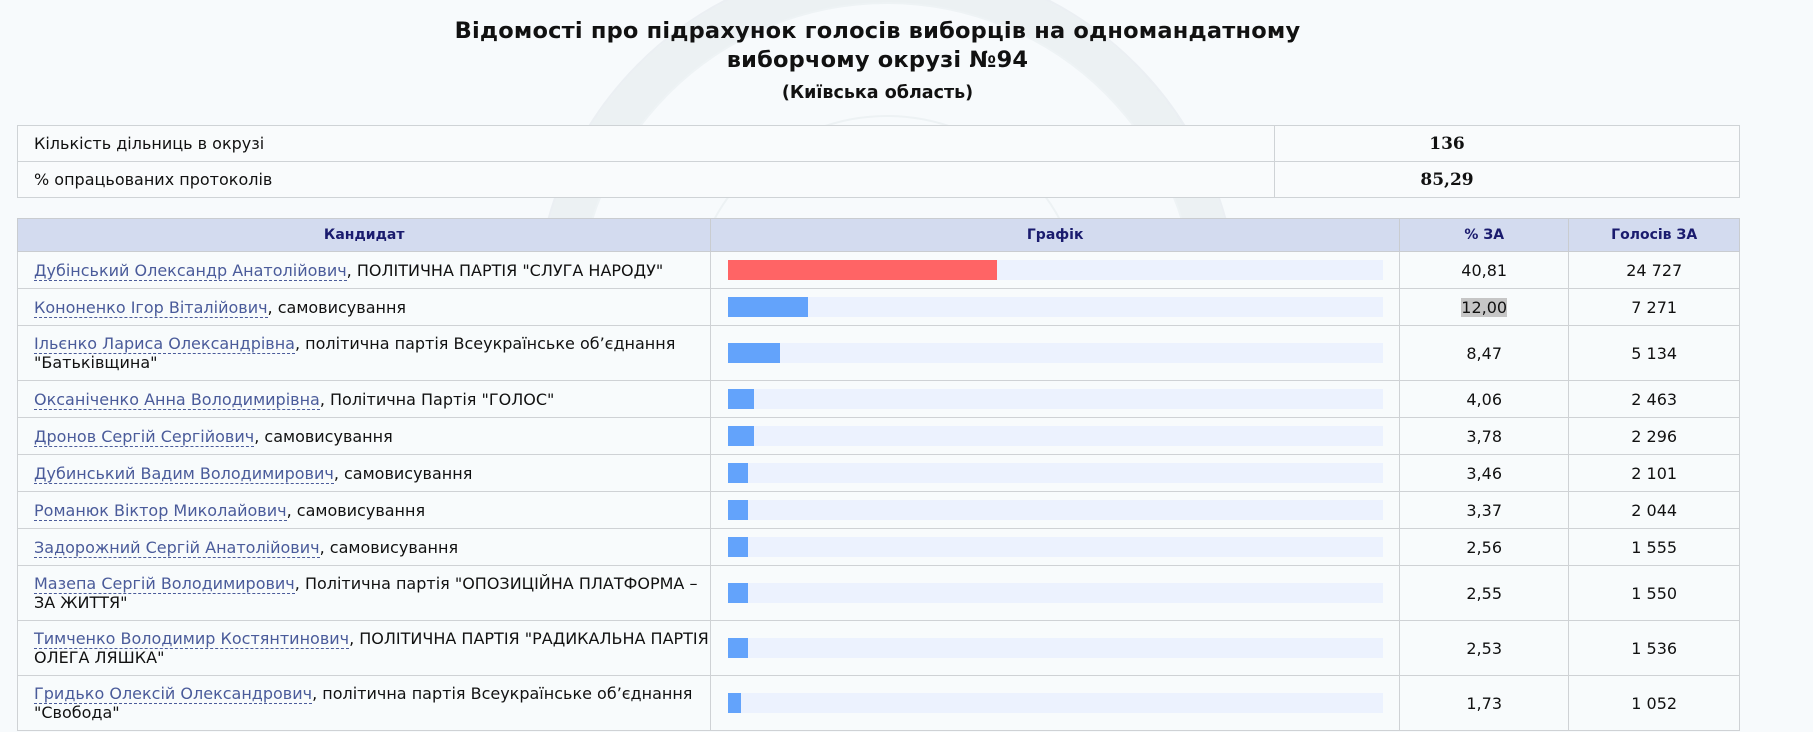 The image size is (1813, 732). I want to click on candidate-name-link: Задорожний Сергій Анатолійович, so click(177, 547).